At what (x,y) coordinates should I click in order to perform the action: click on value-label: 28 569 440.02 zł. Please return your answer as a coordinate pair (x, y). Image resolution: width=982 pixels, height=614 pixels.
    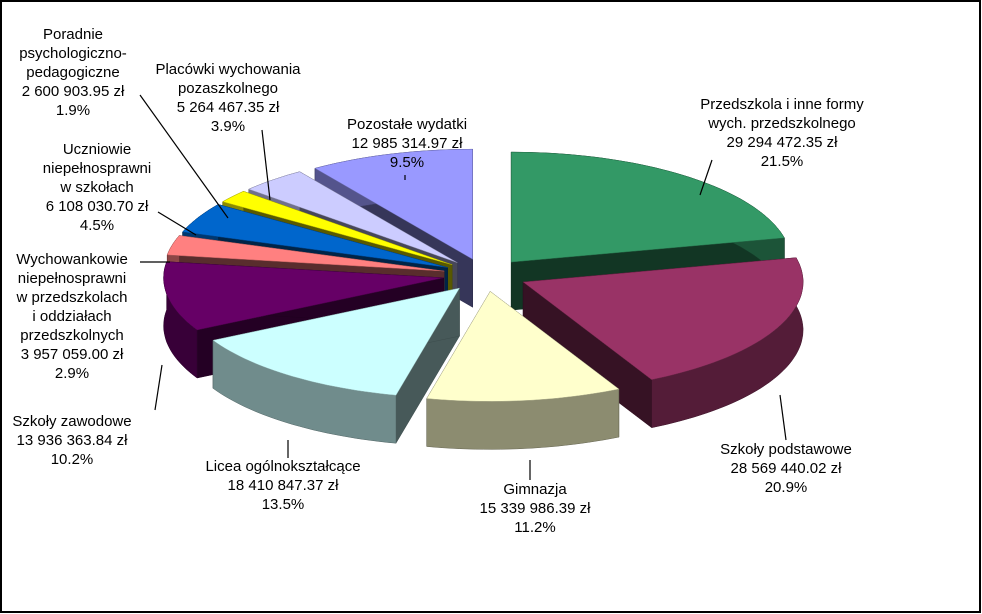
    Looking at the image, I should click on (787, 468).